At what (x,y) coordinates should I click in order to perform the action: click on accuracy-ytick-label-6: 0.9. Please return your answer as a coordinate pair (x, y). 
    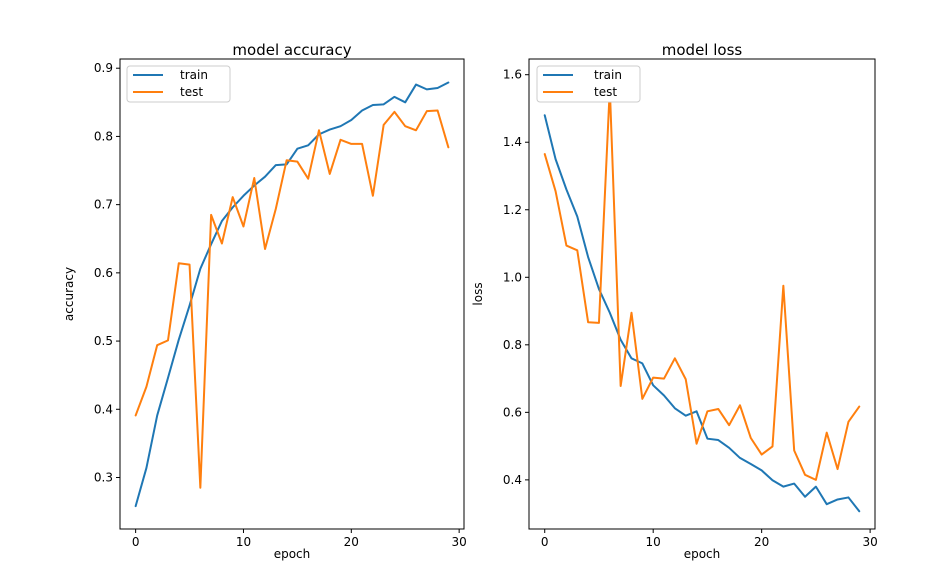
    Looking at the image, I should click on (103, 68).